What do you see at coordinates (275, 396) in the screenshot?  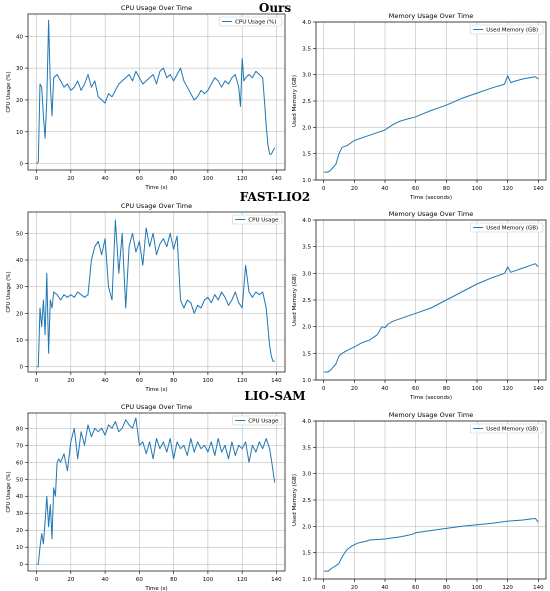 I see `section-title-lio-sam: LIO-SAM` at bounding box center [275, 396].